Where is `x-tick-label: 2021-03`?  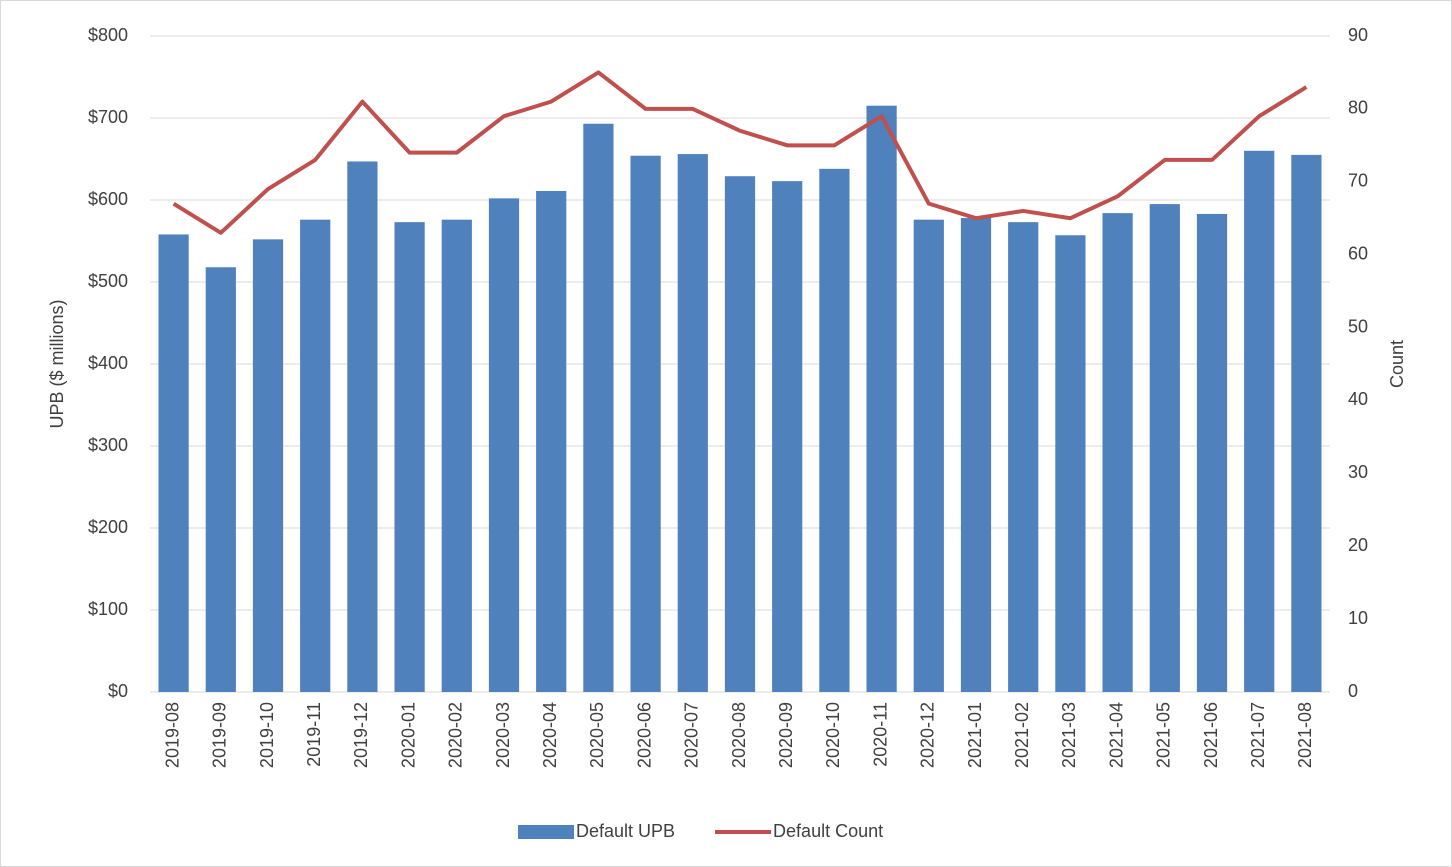 x-tick-label: 2021-03 is located at coordinates (1069, 735).